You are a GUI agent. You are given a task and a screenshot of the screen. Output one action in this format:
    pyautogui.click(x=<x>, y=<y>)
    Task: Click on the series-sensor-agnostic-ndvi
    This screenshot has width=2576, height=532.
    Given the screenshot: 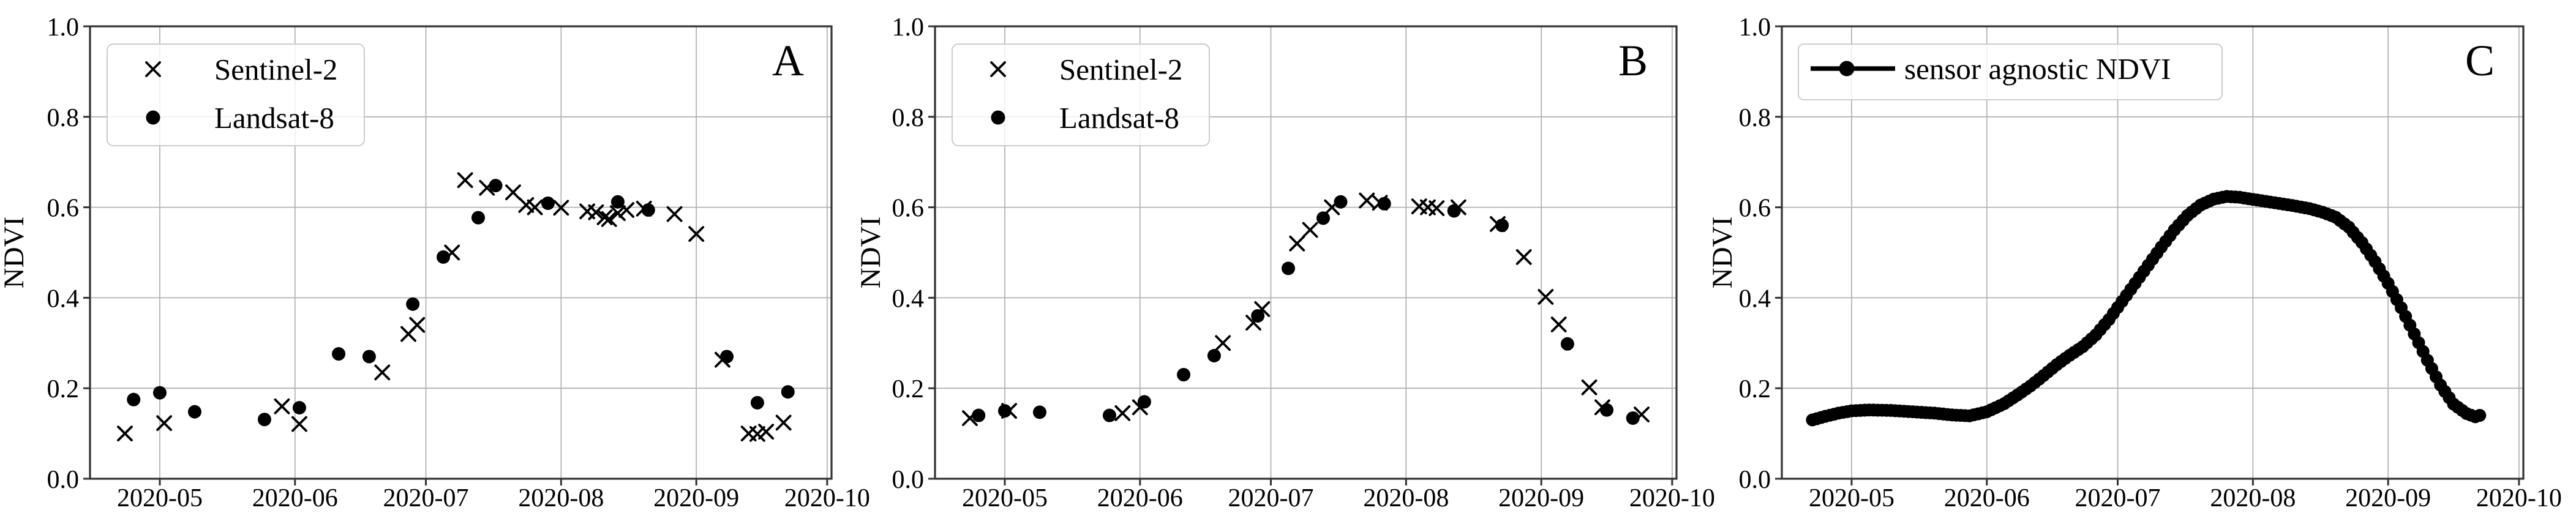 What is the action you would take?
    pyautogui.click(x=2146, y=308)
    